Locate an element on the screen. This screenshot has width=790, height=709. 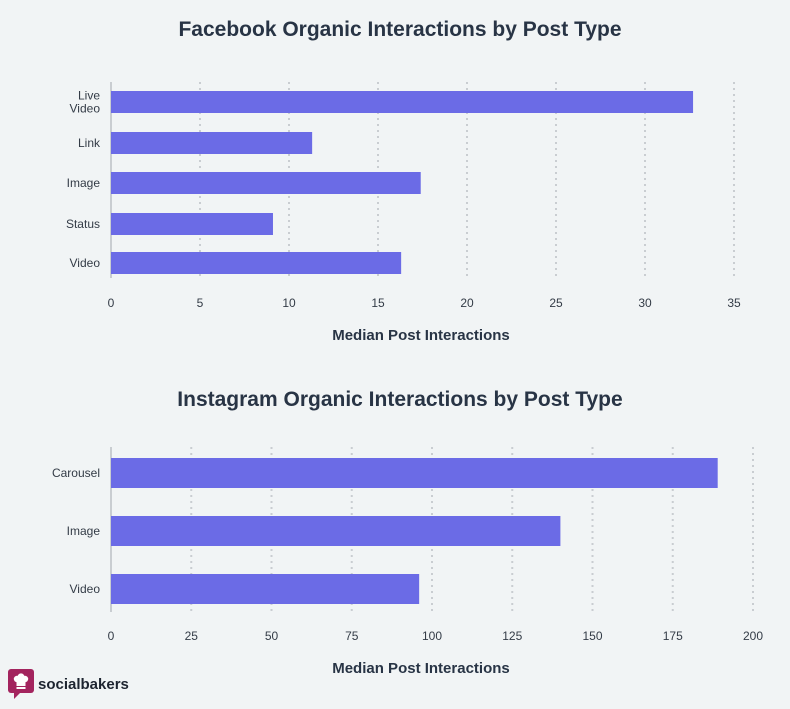
ig-tick-label: 125 is located at coordinates (512, 636).